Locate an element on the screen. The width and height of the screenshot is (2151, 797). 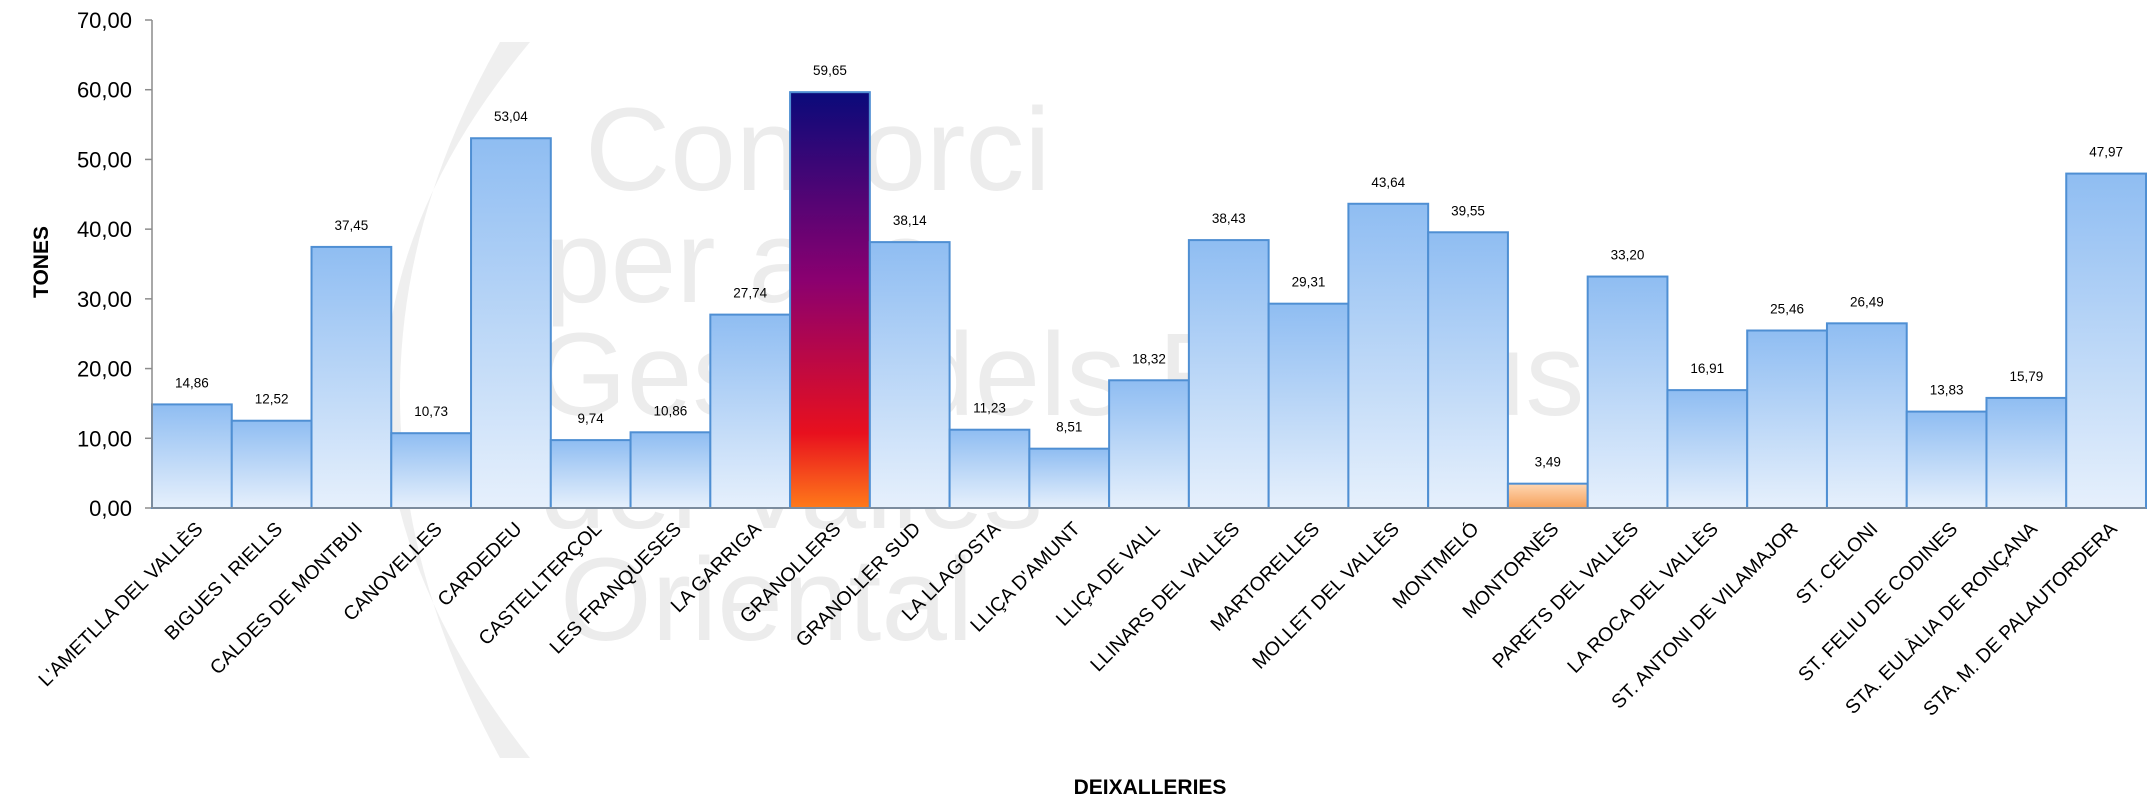
data-label: 13,83 is located at coordinates (1947, 390).